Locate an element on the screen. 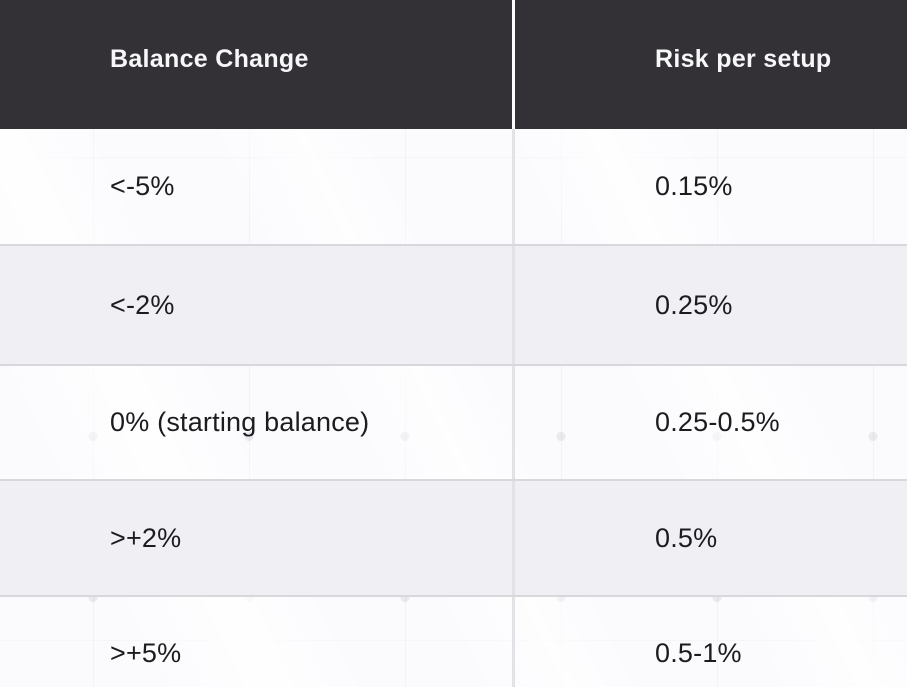  column-header-balance-change: Balance Change is located at coordinates (209, 59).